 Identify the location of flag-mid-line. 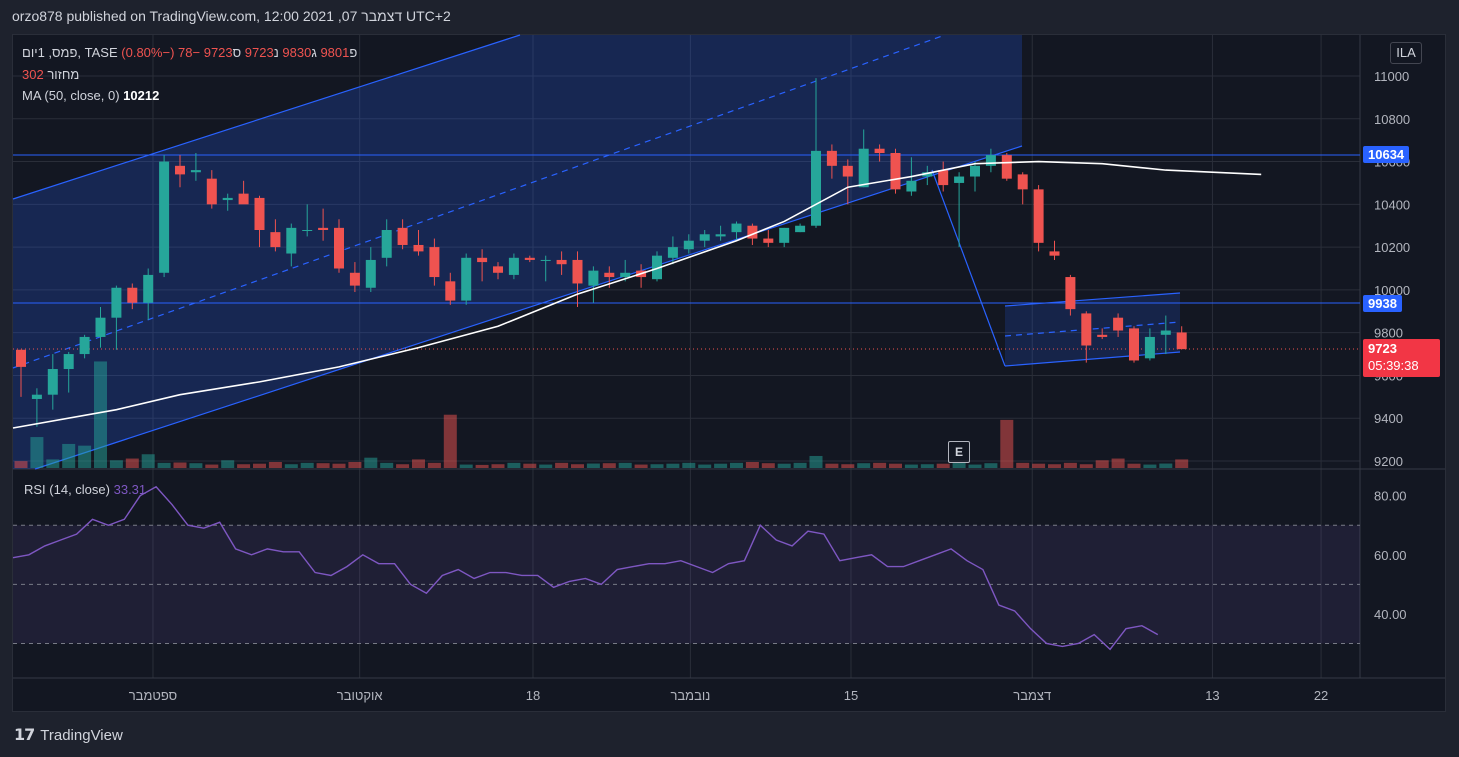
(1092, 329).